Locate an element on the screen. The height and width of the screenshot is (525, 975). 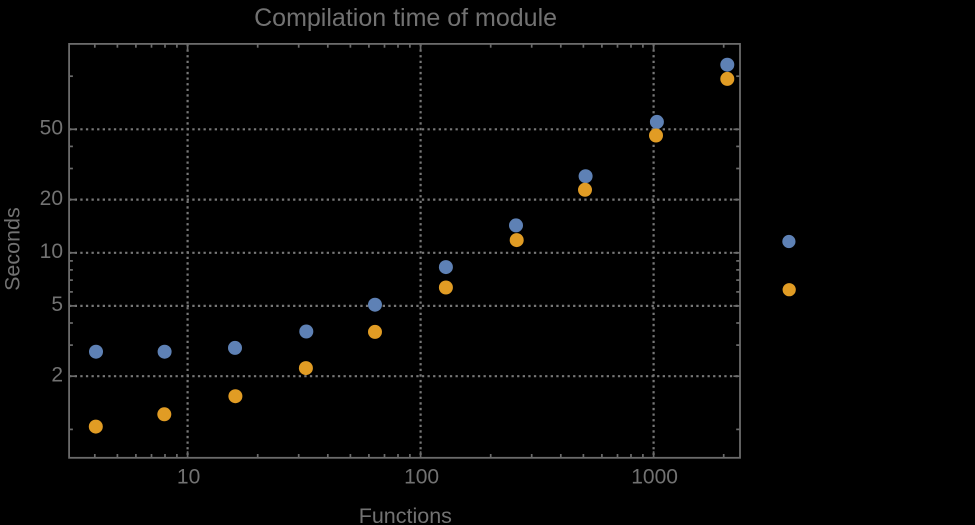
svg-text: 5 is located at coordinates (57, 304).